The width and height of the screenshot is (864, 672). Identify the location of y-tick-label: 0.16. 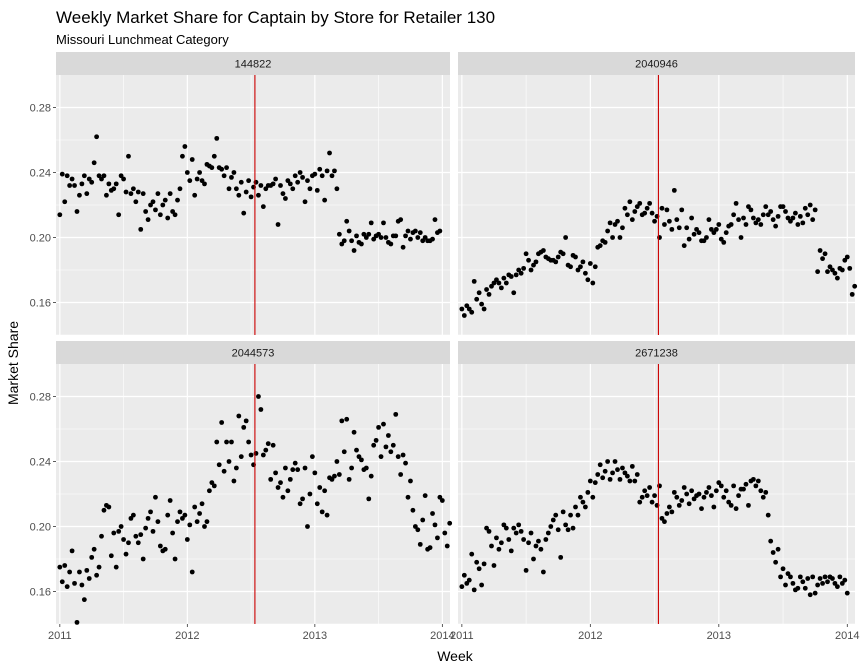
(40, 304).